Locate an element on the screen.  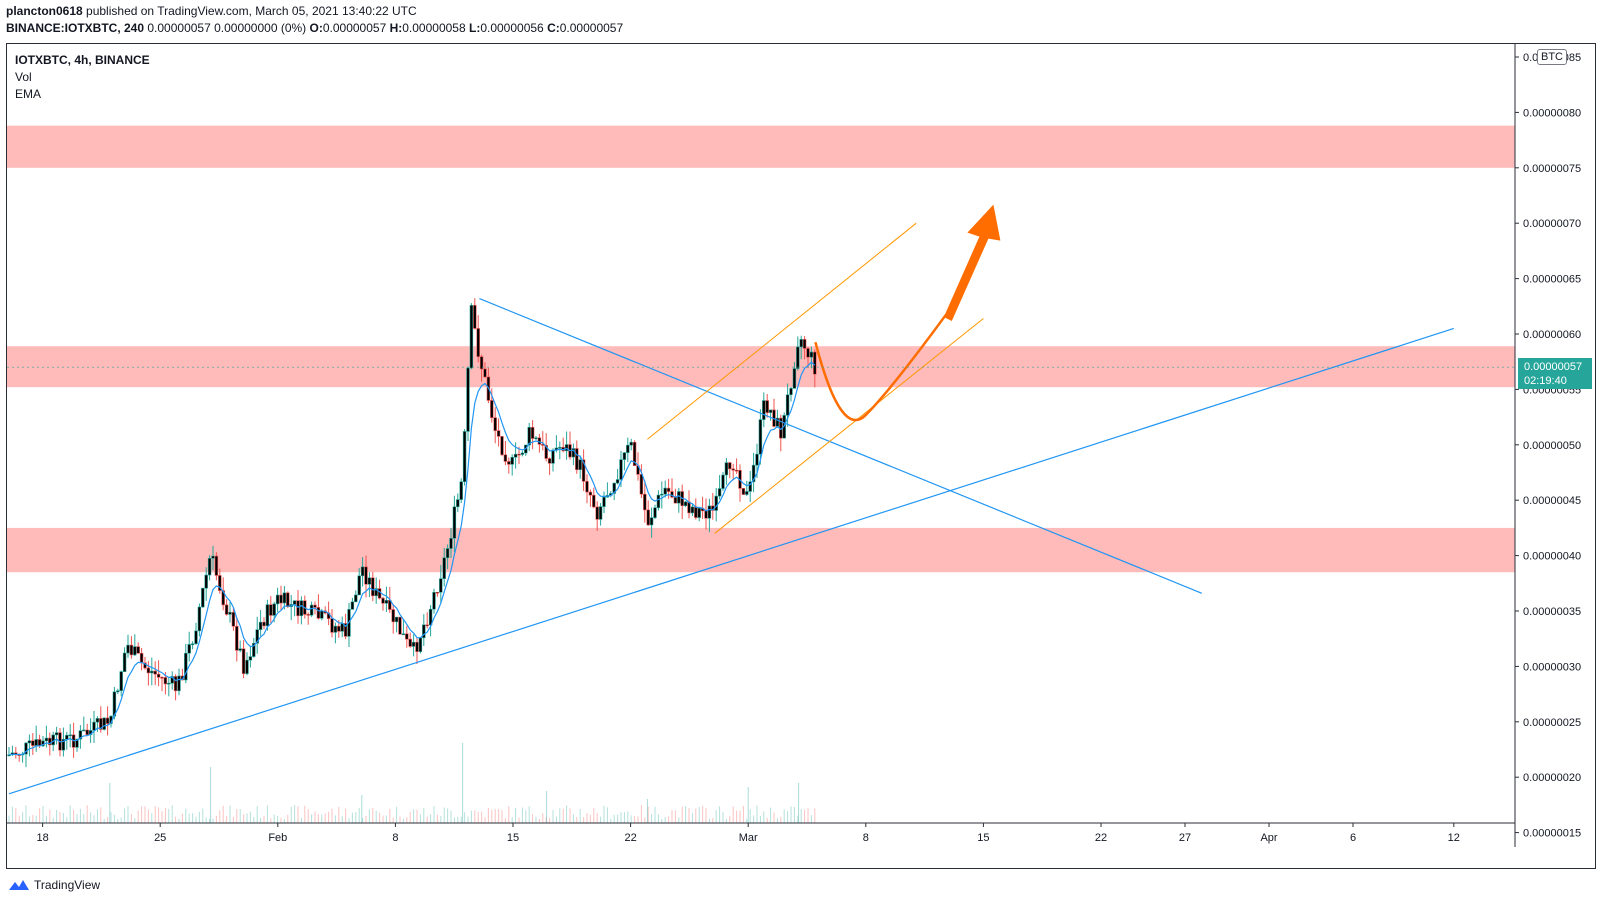
footer-brand: TradingView is located at coordinates (54, 885).